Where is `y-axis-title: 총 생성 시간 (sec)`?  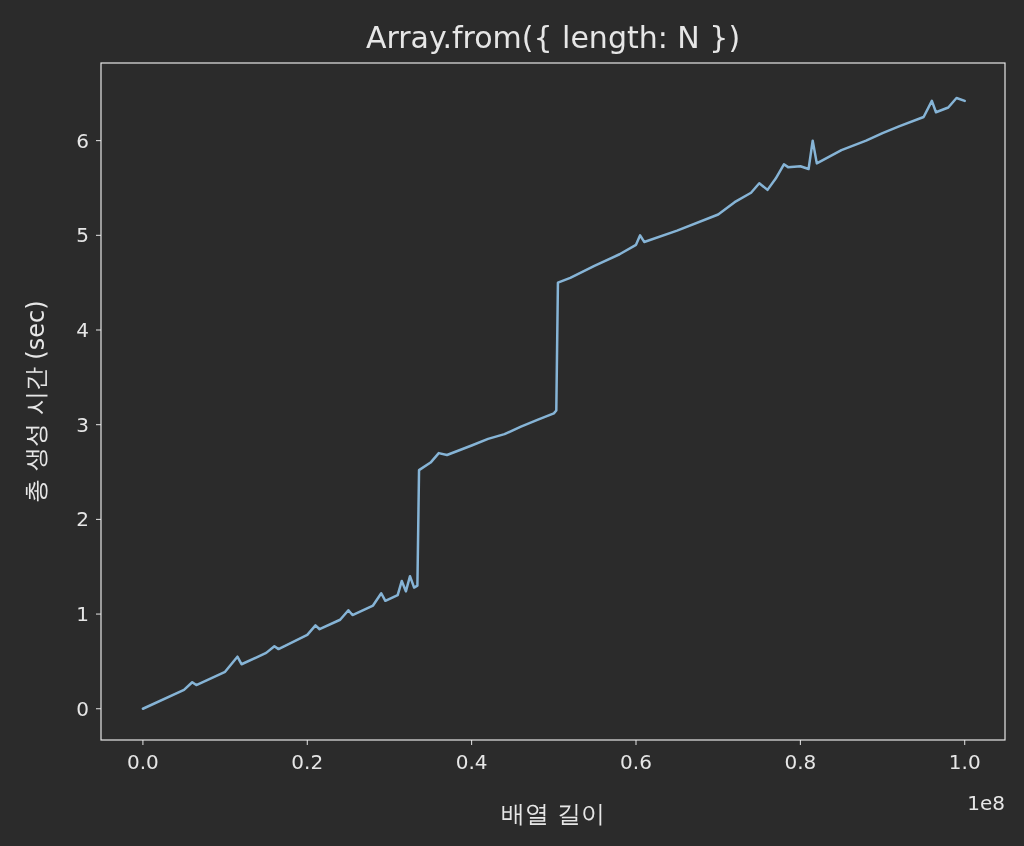
y-axis-title: 총 생성 시간 (sec) is located at coordinates (36, 401).